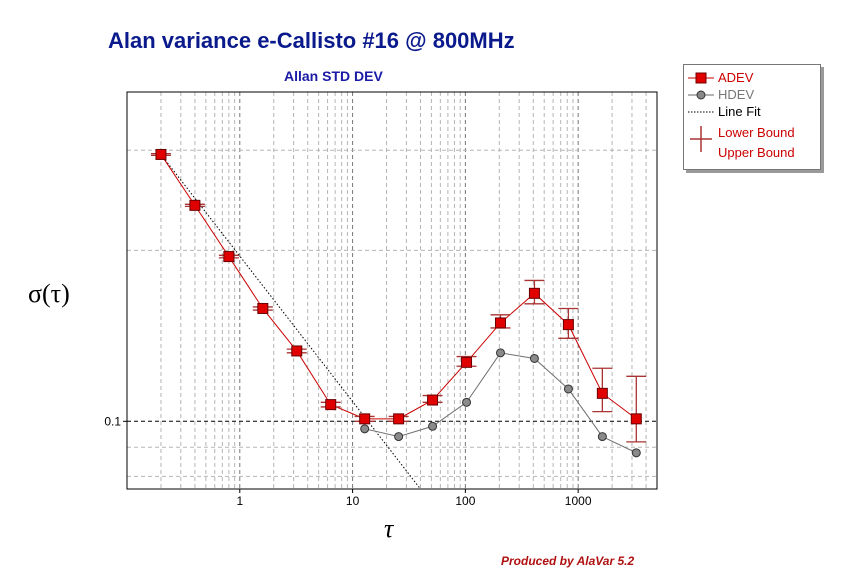 This screenshot has height=574, width=851. Describe the element at coordinates (389, 528) in the screenshot. I see `x-axis-label: τ` at that location.